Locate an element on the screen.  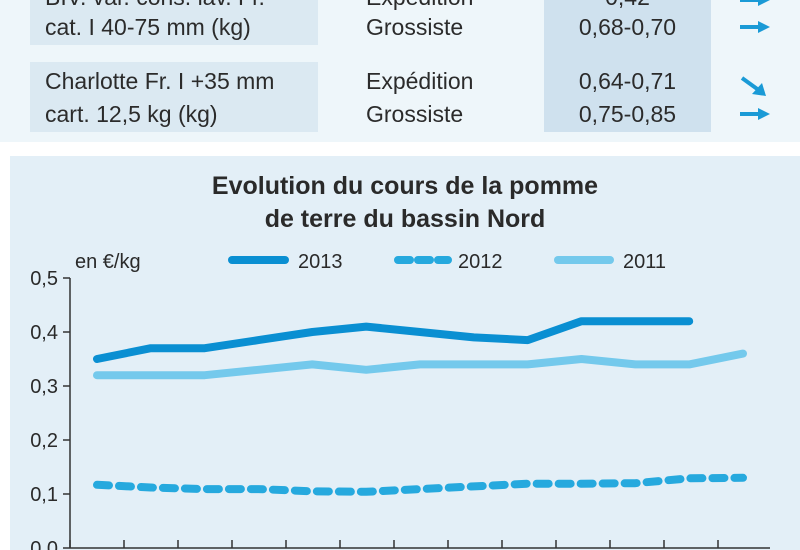
down-arrow-icon is located at coordinates (753, 86).